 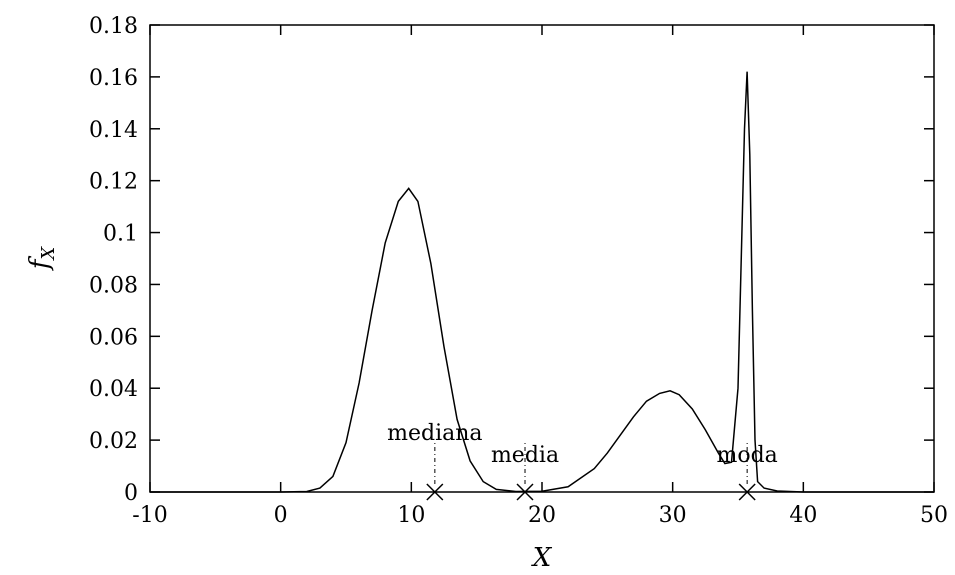 What do you see at coordinates (411, 515) in the screenshot?
I see `x-tick-label: 10` at bounding box center [411, 515].